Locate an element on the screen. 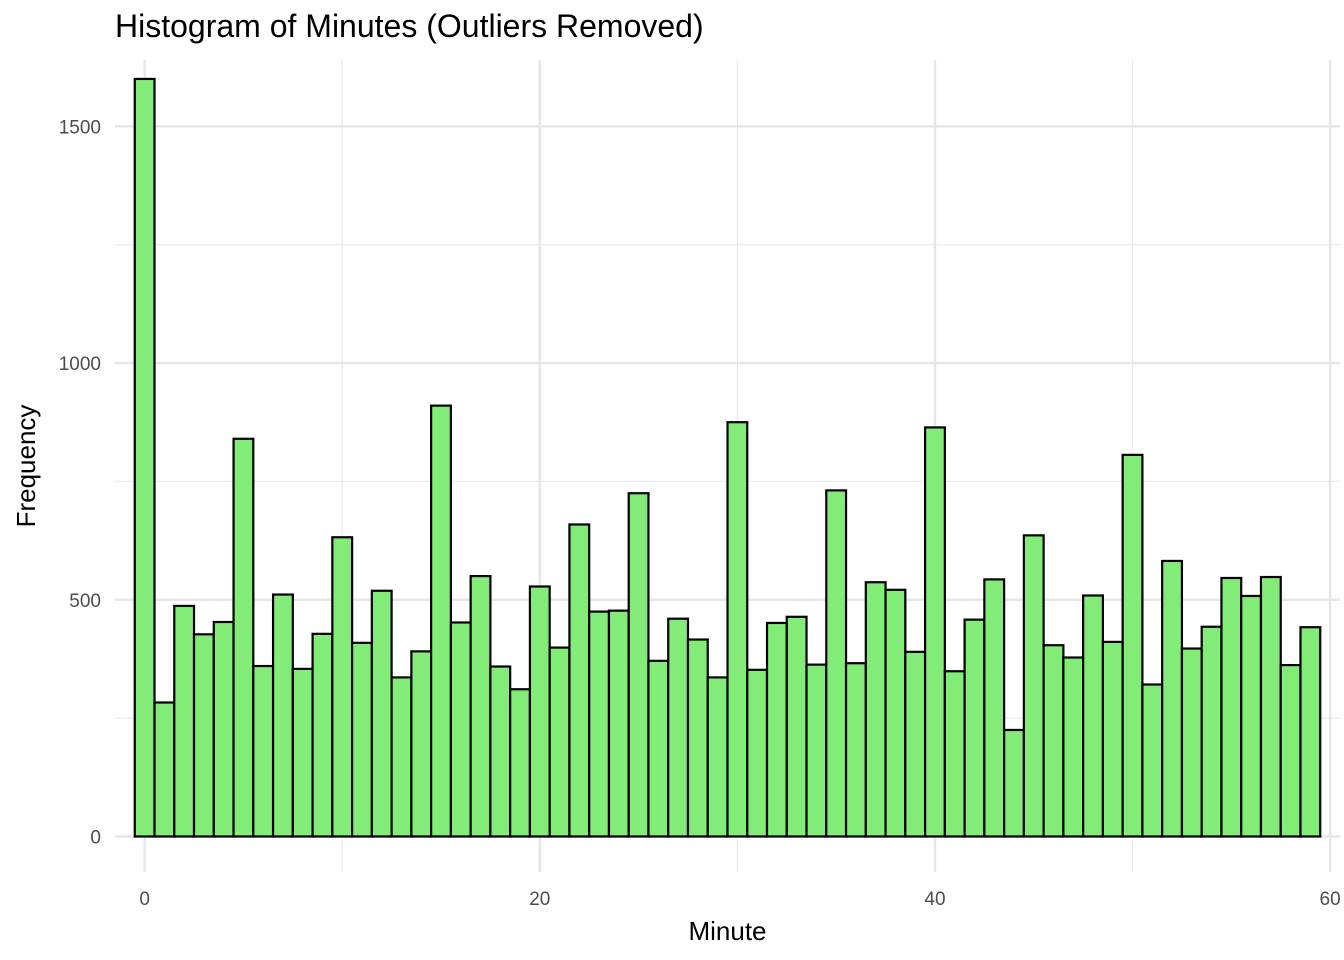  x-axis-ticks: 0 20 40 60 is located at coordinates (739, 899).